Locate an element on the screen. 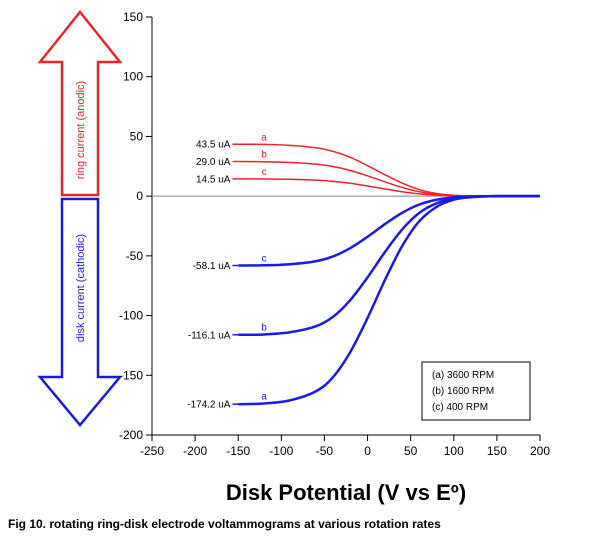 The height and width of the screenshot is (544, 599). legend: (a) 3600 RPM (b) 1600 RPM (c) 400 RPM is located at coordinates (476, 391).